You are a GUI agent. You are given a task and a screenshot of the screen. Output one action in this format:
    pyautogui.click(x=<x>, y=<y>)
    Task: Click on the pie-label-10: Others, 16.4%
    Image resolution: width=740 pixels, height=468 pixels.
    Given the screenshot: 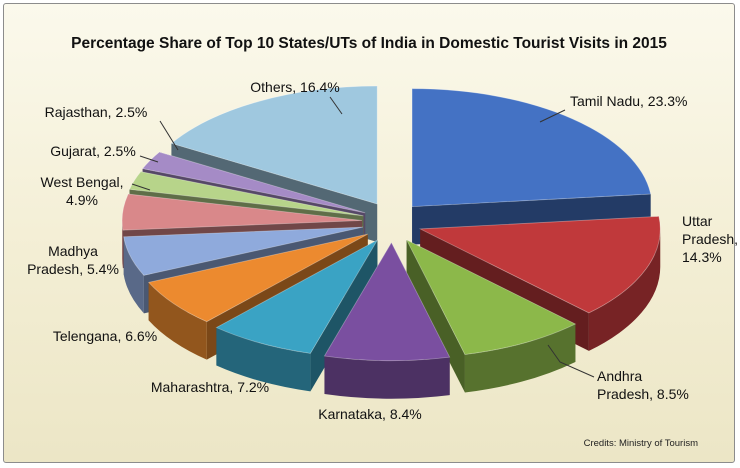 What is the action you would take?
    pyautogui.click(x=295, y=87)
    